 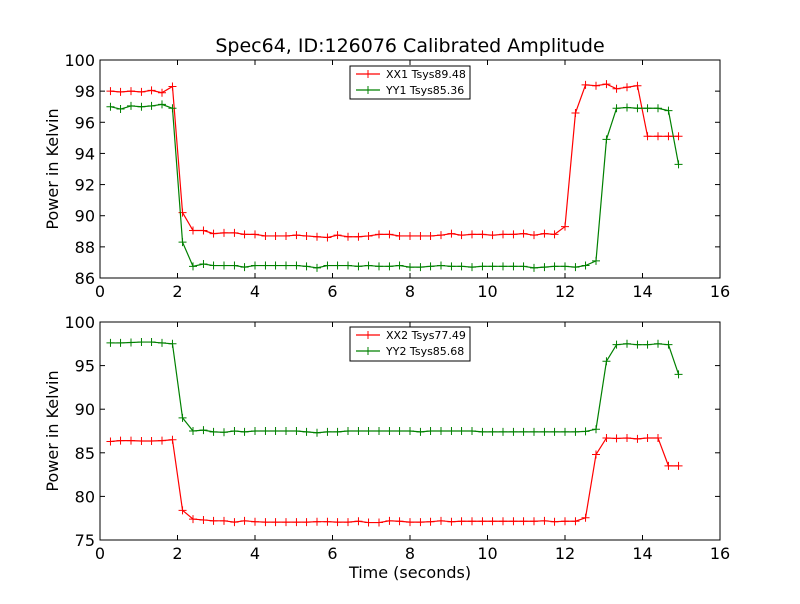 What do you see at coordinates (85, 91) in the screenshot?
I see `y-tick-label: 98` at bounding box center [85, 91].